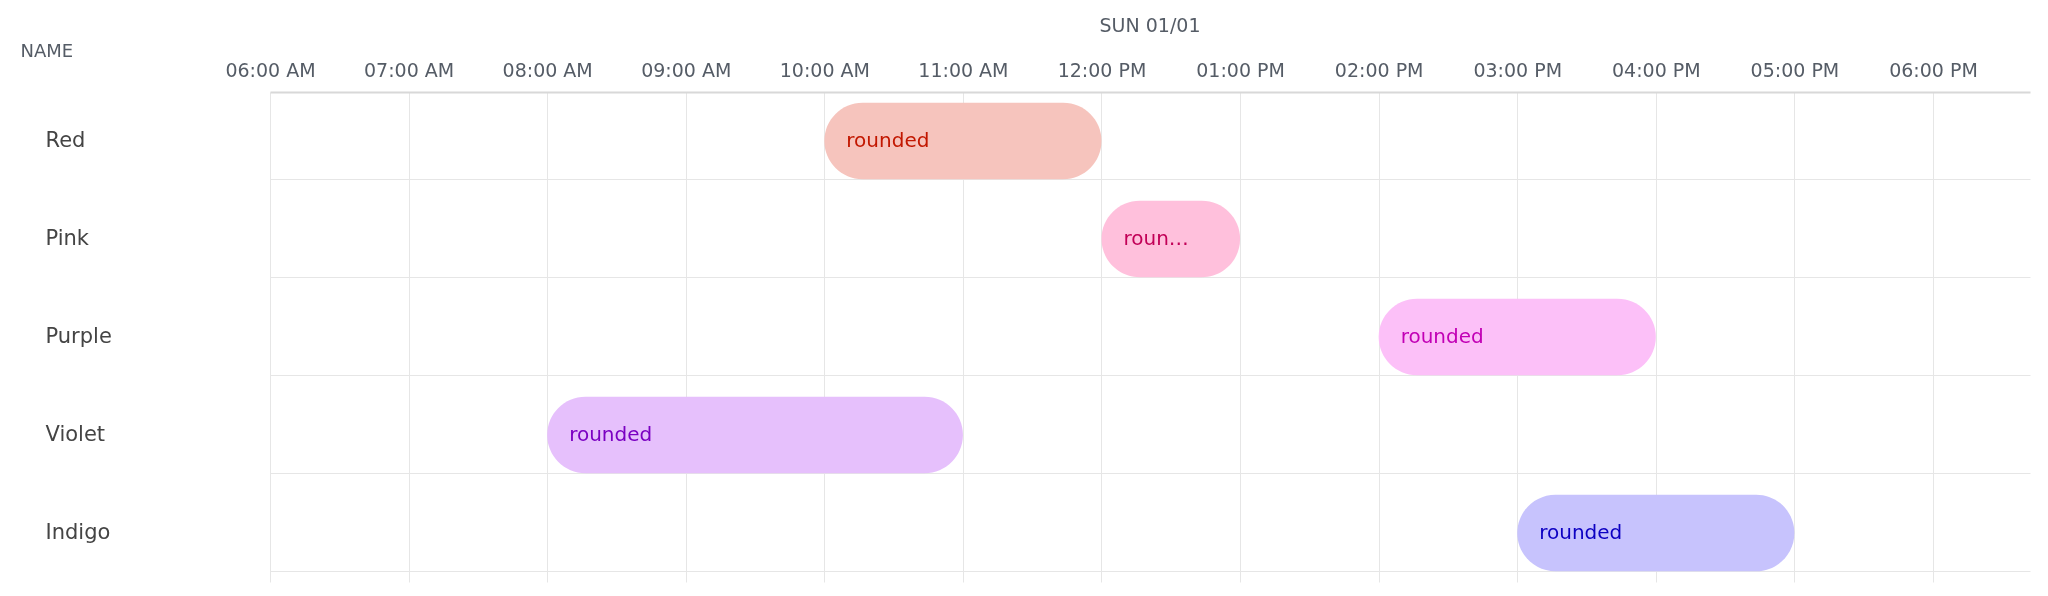 This screenshot has width=2048, height=596. I want to click on x-tick-label: 08:00 AM, so click(547, 69).